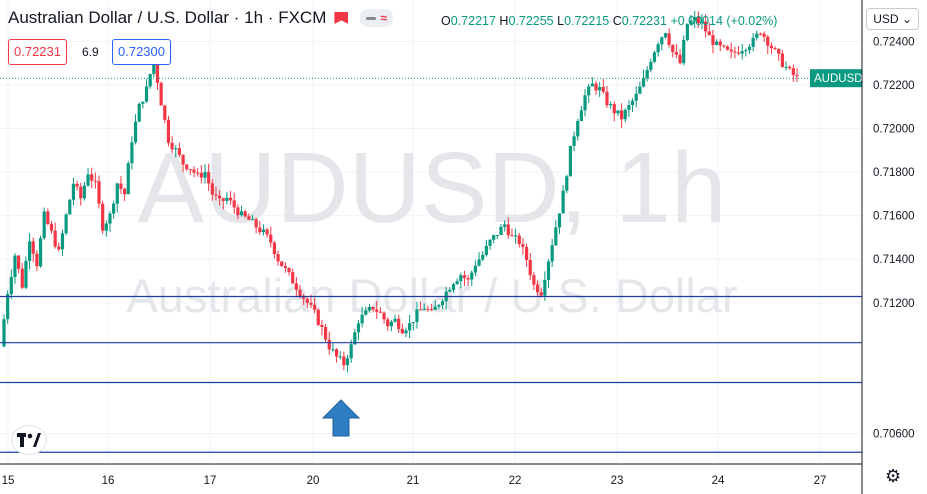 The width and height of the screenshot is (927, 494). Describe the element at coordinates (531, 21) in the screenshot. I see `high-value: 0.72255` at that location.